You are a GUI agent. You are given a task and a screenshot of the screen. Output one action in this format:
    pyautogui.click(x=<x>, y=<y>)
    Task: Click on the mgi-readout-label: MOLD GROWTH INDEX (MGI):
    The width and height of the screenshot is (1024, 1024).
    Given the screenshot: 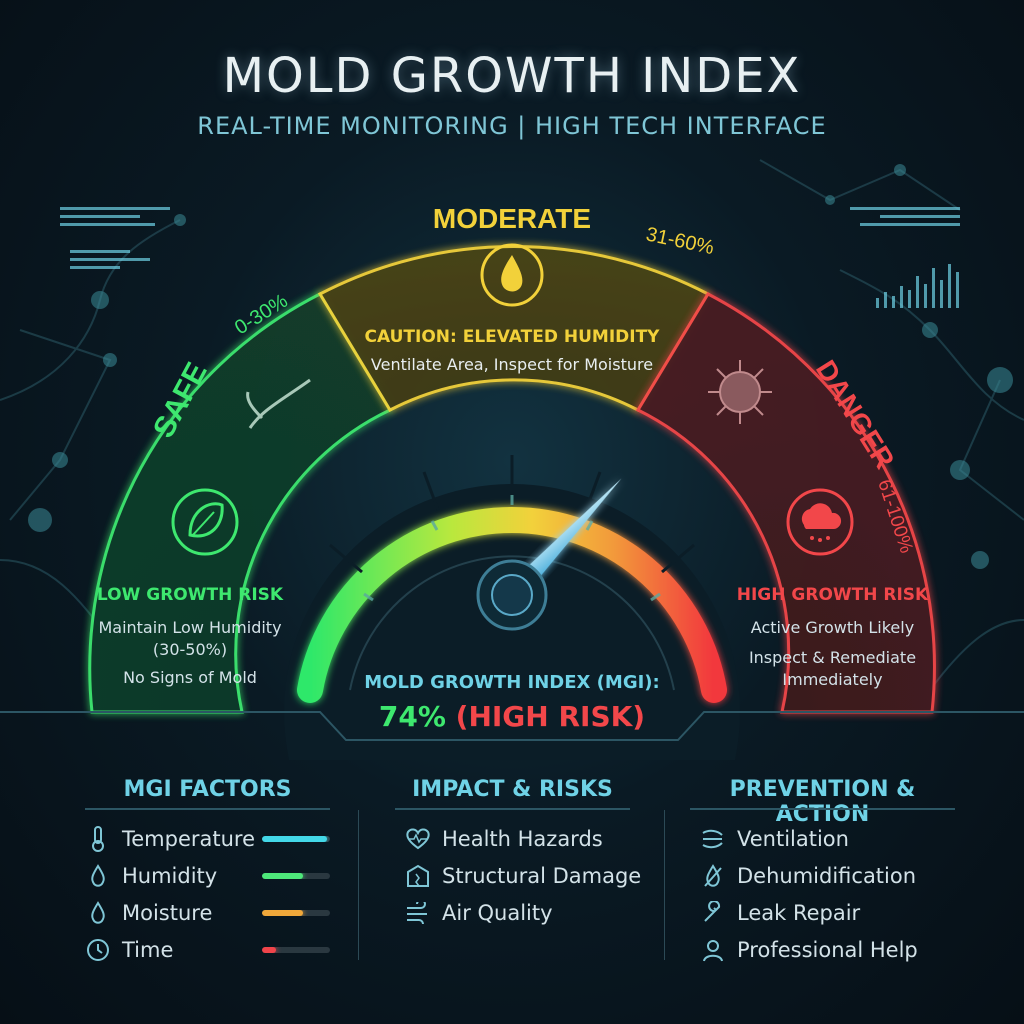 What is the action you would take?
    pyautogui.click(x=512, y=682)
    